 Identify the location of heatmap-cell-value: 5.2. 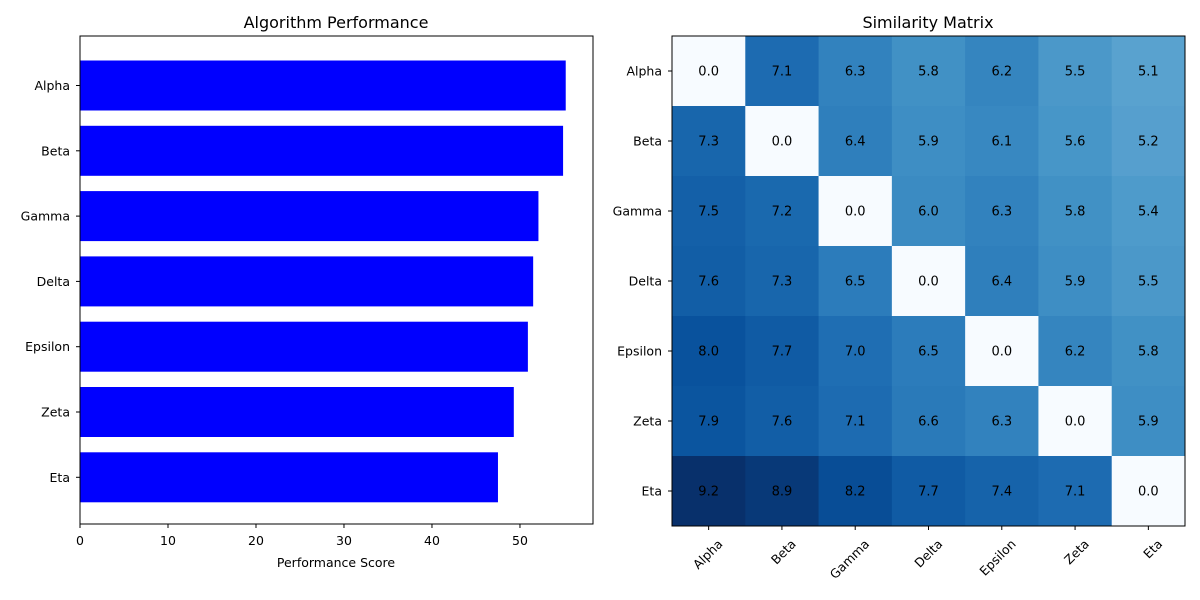
(1148, 142).